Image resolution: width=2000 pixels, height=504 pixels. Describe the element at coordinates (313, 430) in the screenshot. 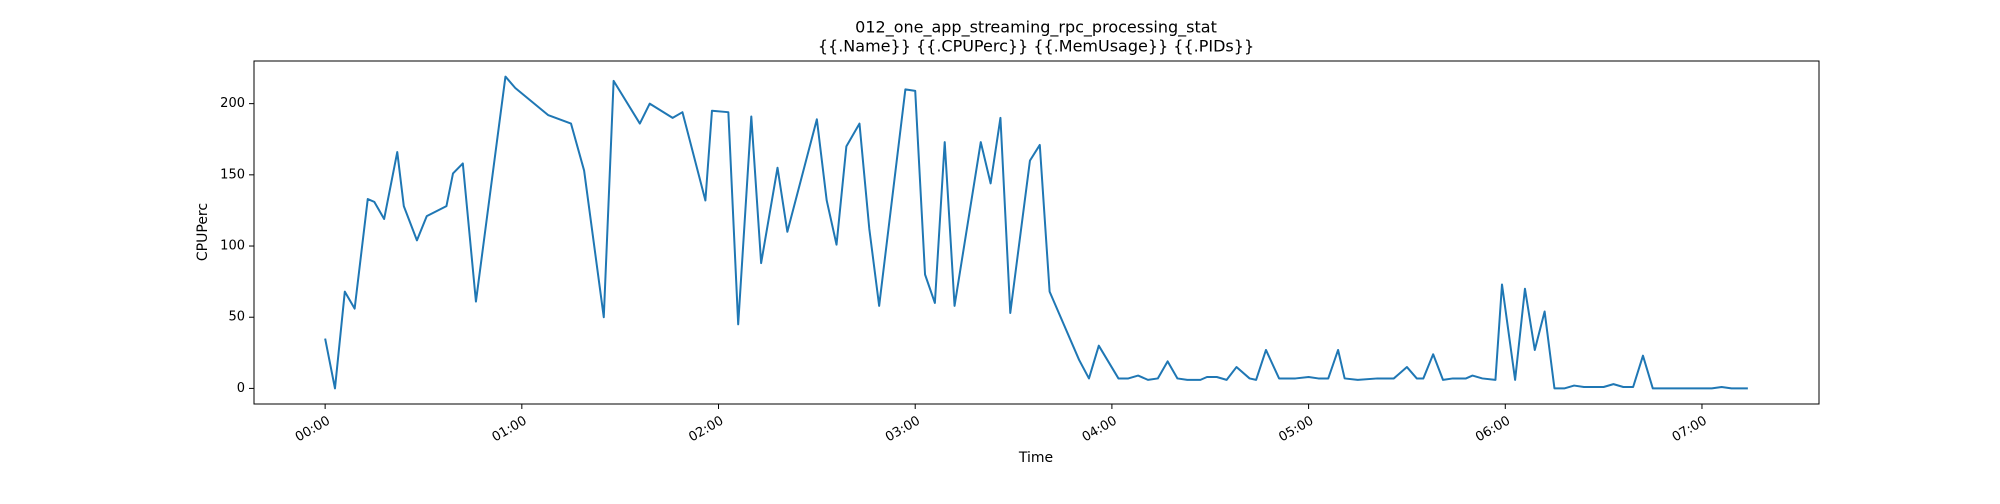

I see `x-tick-label: 00:00` at that location.